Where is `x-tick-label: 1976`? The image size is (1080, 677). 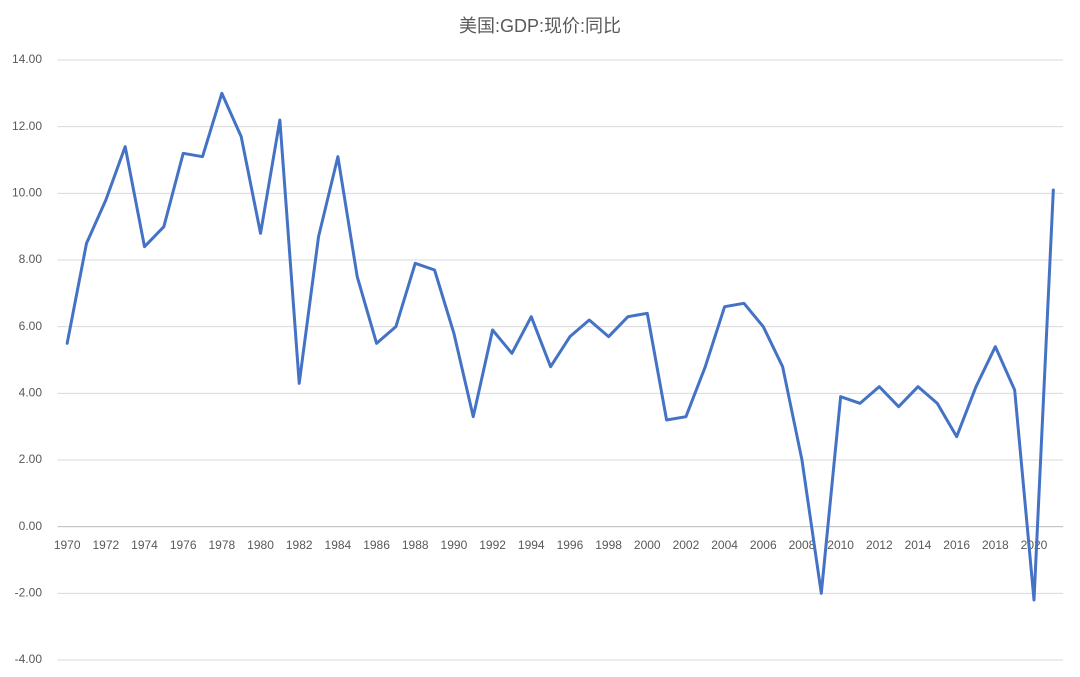 x-tick-label: 1976 is located at coordinates (183, 545).